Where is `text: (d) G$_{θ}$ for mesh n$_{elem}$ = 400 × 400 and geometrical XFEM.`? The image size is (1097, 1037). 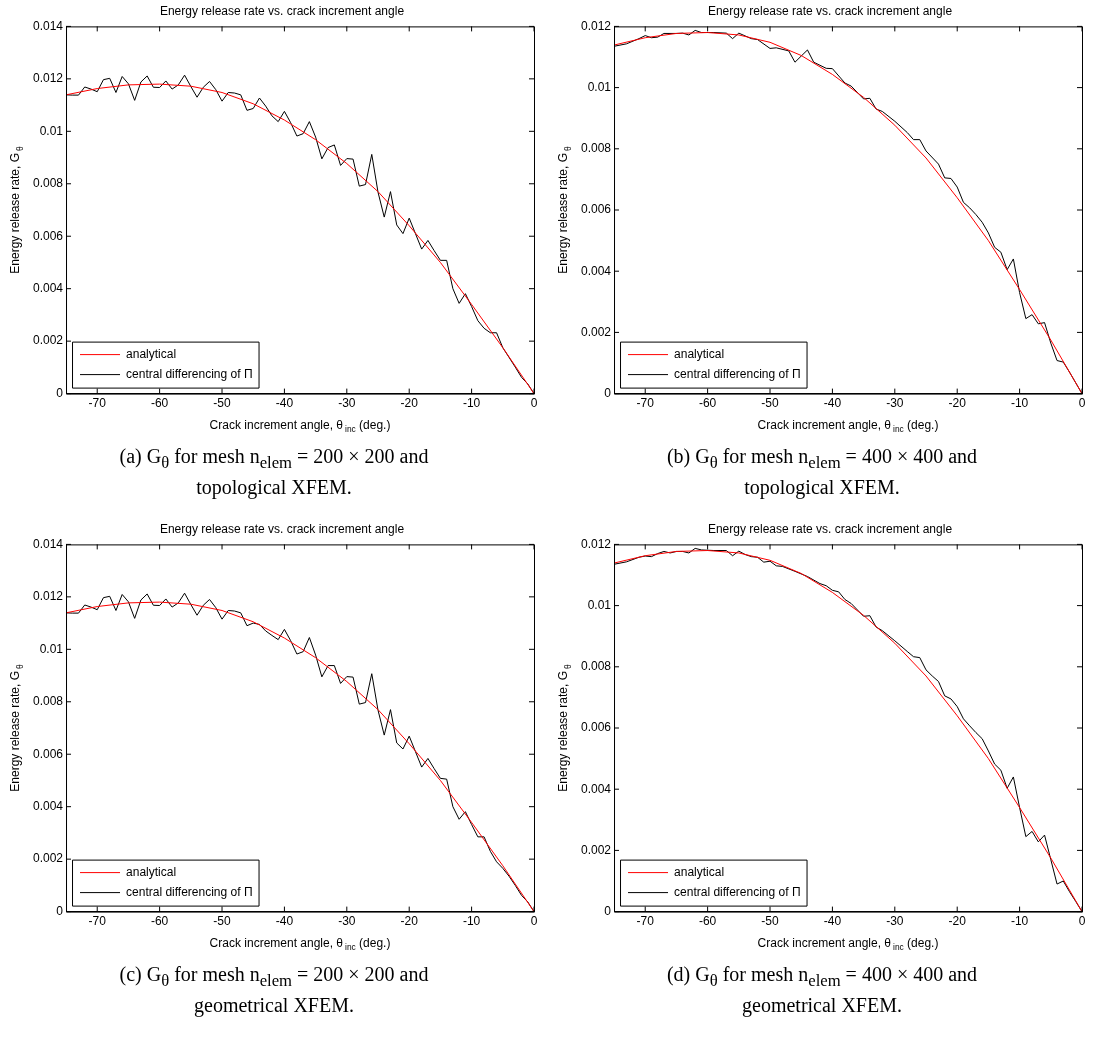 text: (d) G$_{θ}$ for mesh n$_{elem}$ = 400 × 400 and geometrical XFEM. is located at coordinates (822, 989).